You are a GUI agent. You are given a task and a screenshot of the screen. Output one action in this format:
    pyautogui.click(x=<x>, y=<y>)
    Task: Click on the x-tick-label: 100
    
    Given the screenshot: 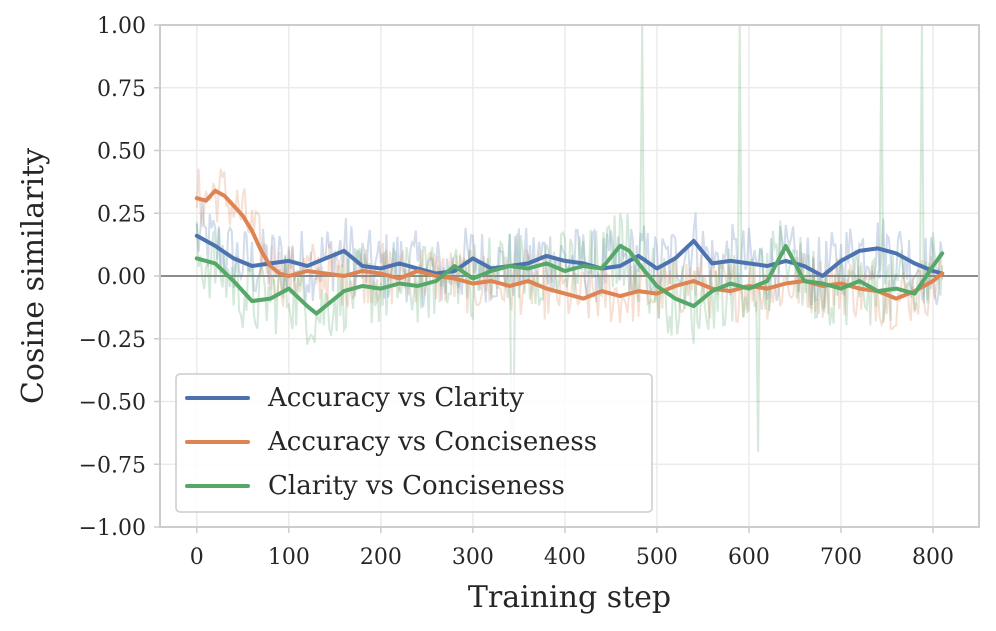 What is the action you would take?
    pyautogui.click(x=289, y=557)
    